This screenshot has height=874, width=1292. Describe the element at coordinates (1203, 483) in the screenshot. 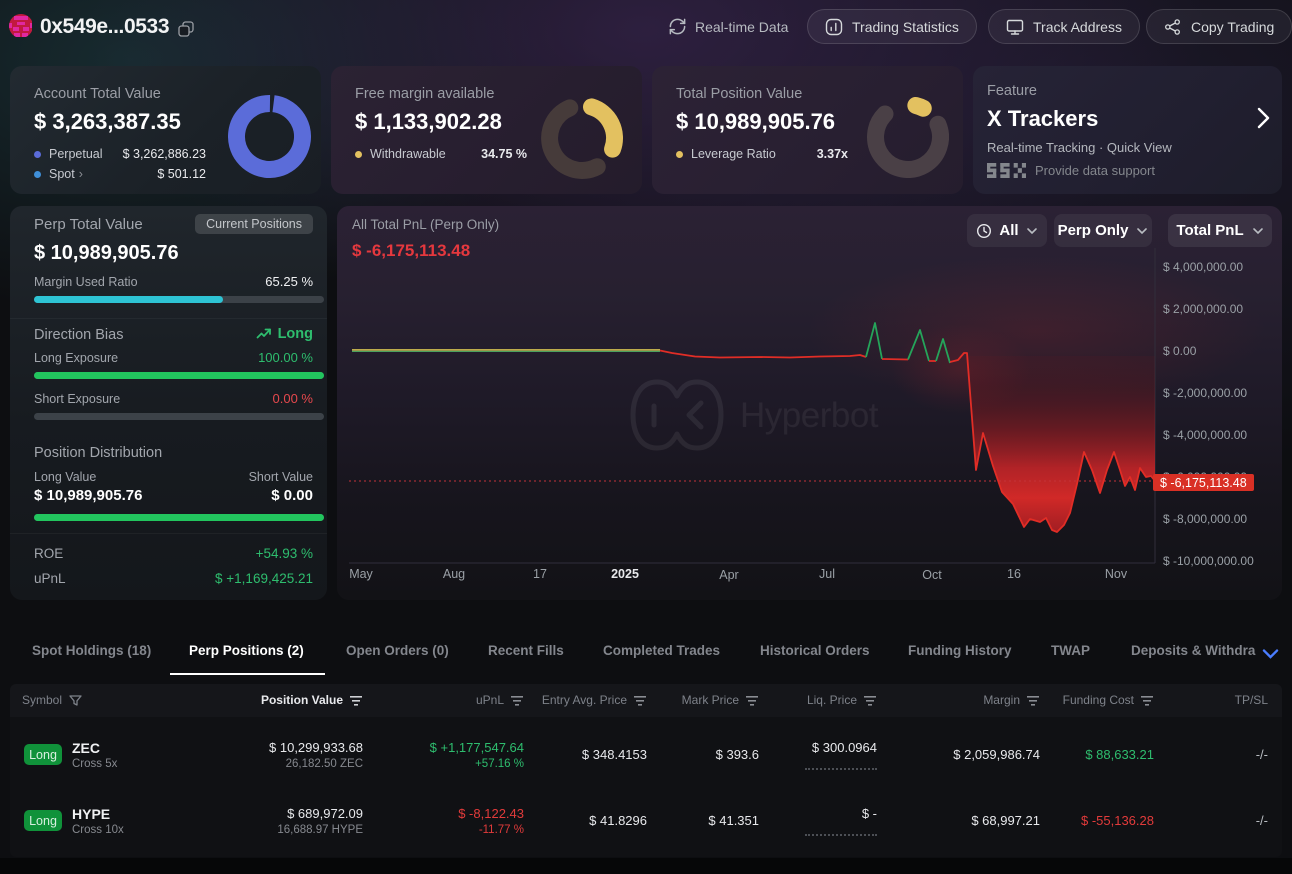

I see `svg-text: $ -6,175,113.48` at that location.